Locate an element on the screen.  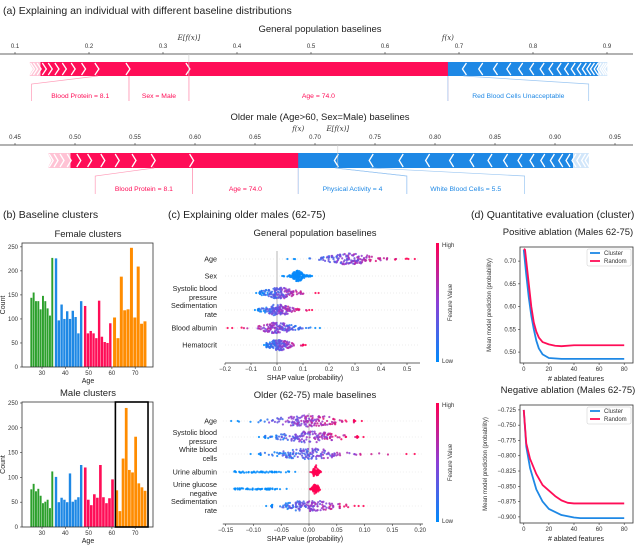
colorbar-title: Feature Value is located at coordinates (451, 302).